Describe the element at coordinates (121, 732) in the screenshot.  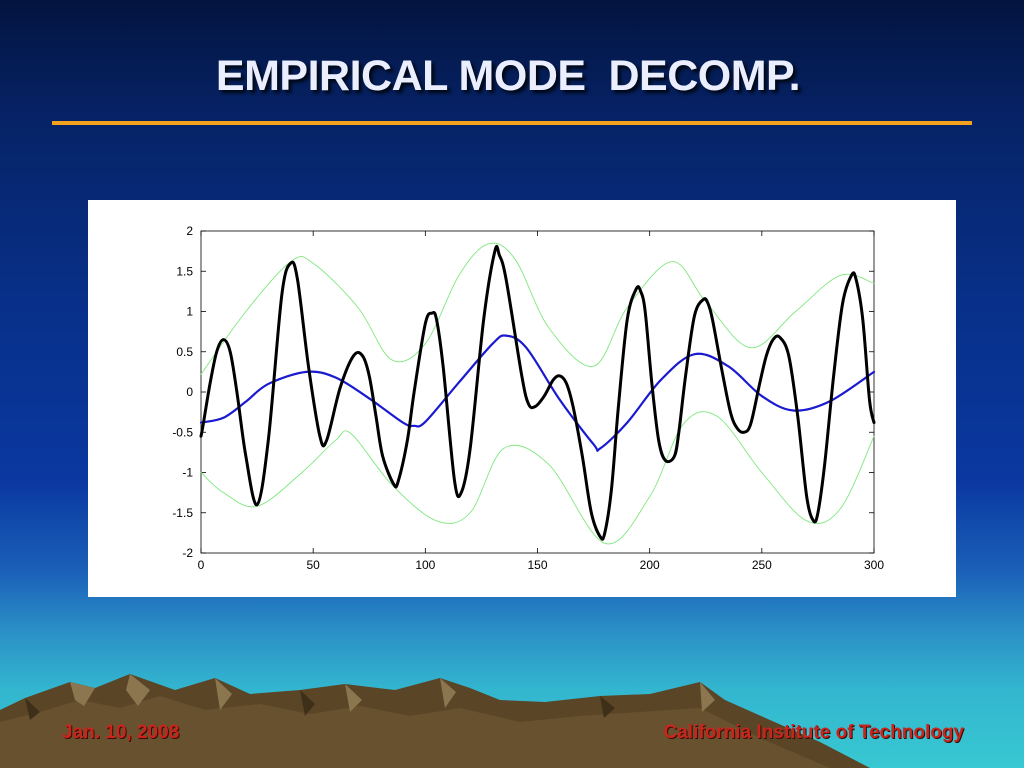
I see `footer-date: Jan. 10, 2008` at that location.